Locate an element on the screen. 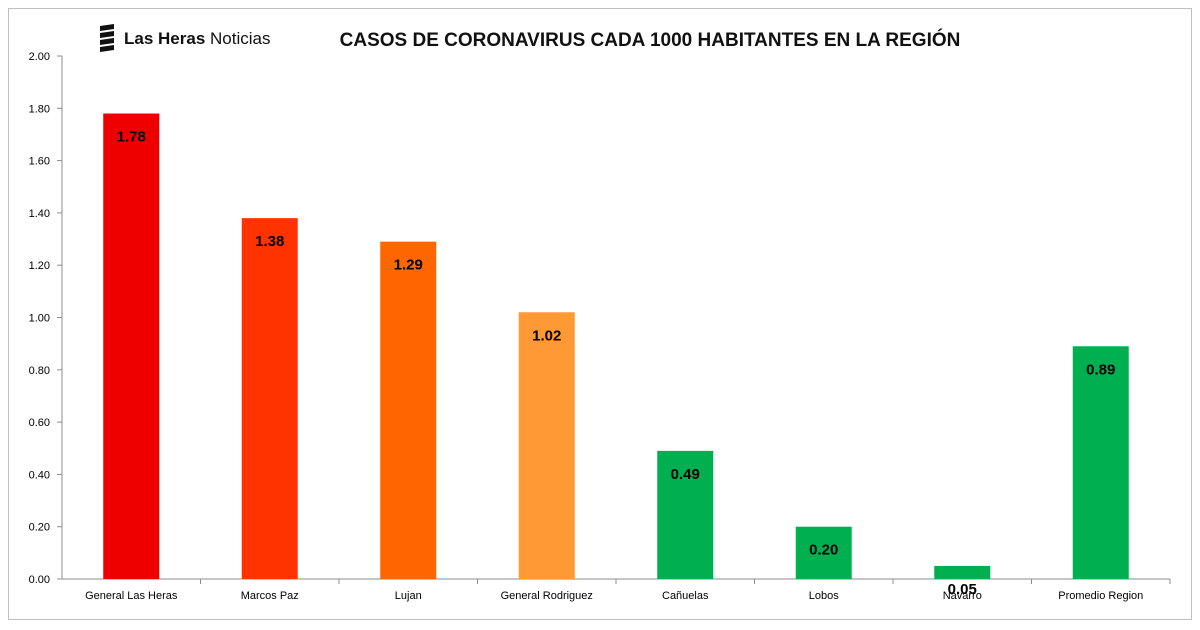 Image resolution: width=1200 pixels, height=630 pixels. y-tick-label: 1.80 is located at coordinates (39, 109).